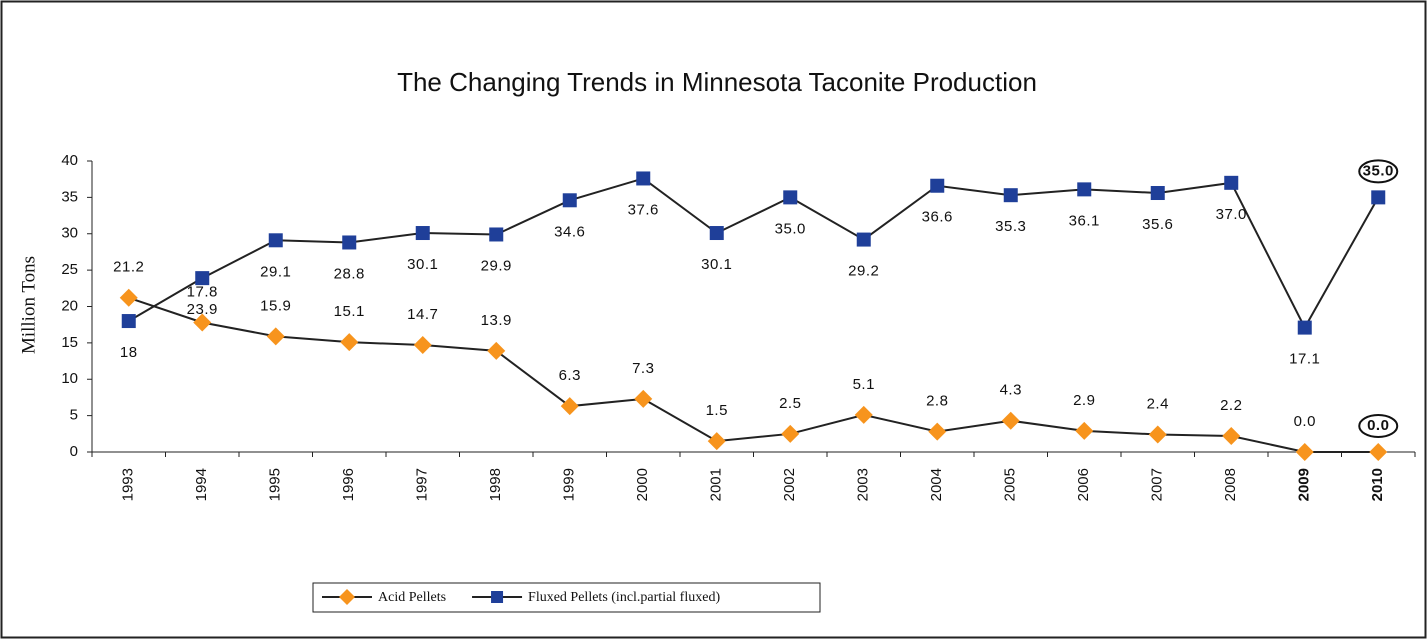  What do you see at coordinates (496, 265) in the screenshot?
I see `data-label: 29.9` at bounding box center [496, 265].